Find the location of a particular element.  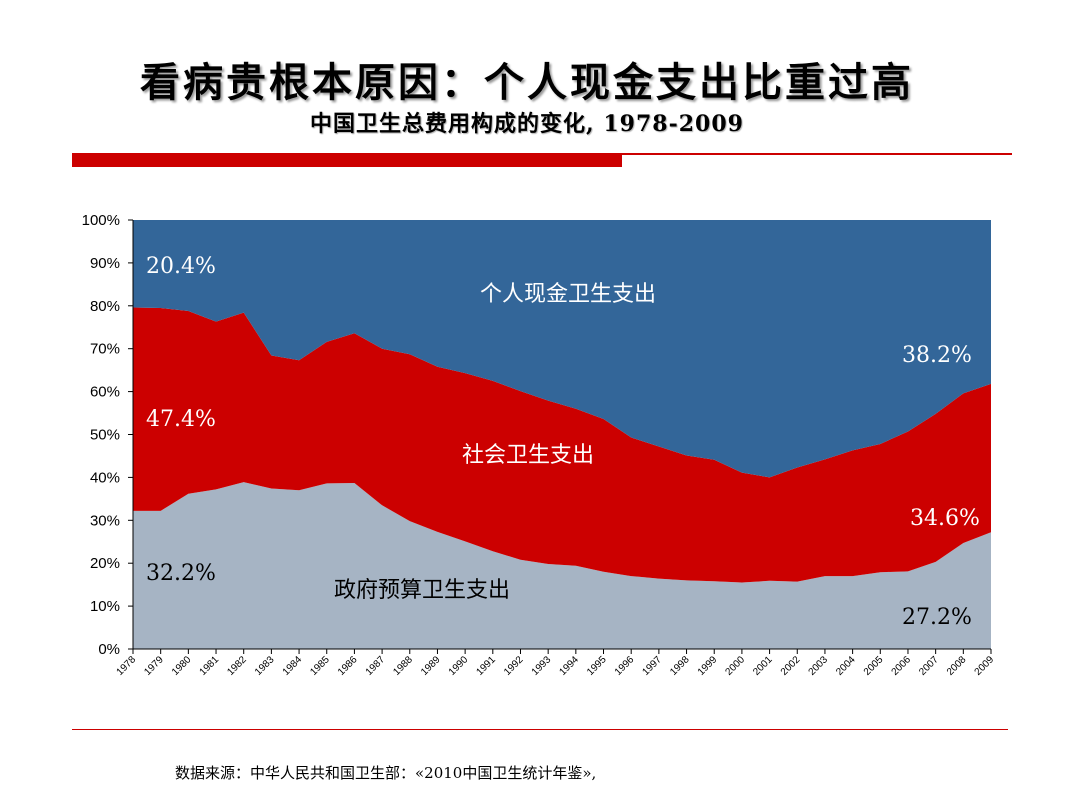

y-tick-label: 100% is located at coordinates (101, 220).